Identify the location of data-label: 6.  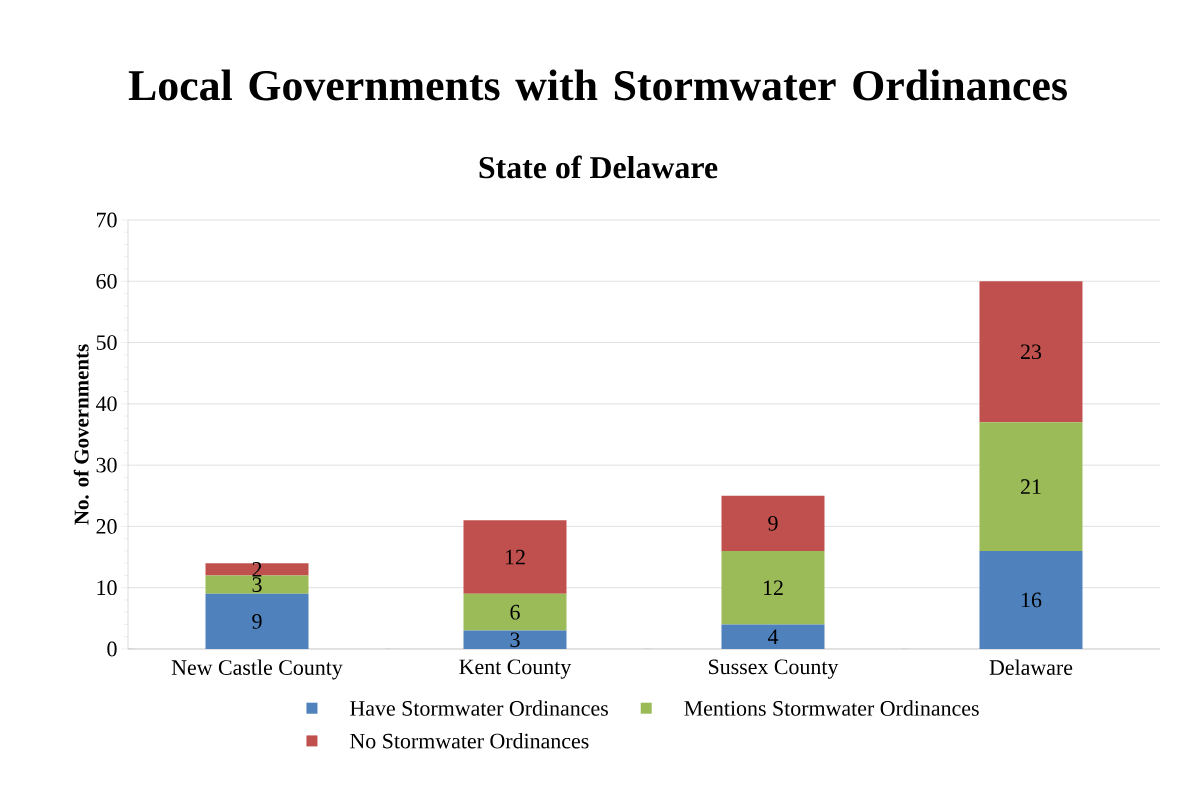
(515, 612).